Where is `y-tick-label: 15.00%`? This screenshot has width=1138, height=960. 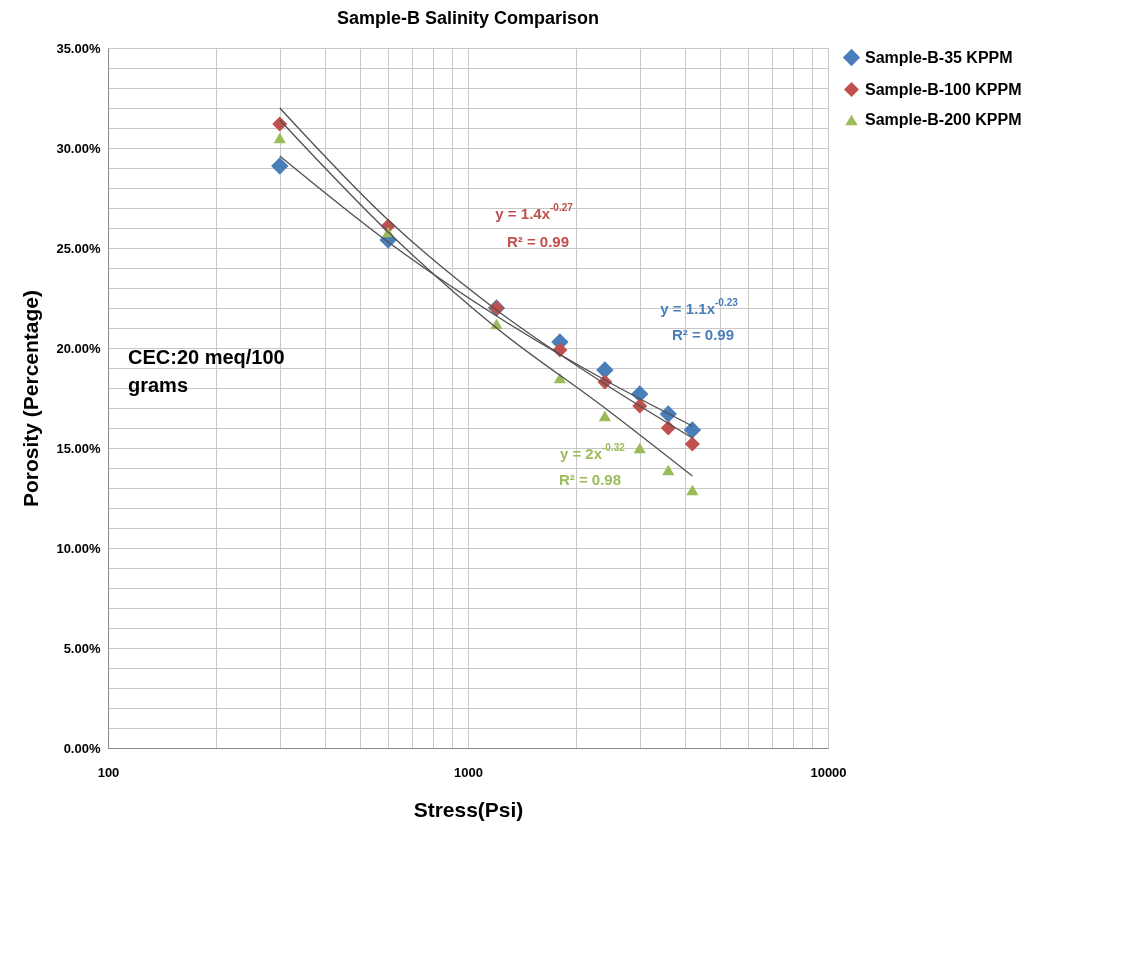 y-tick-label: 15.00% is located at coordinates (78, 448).